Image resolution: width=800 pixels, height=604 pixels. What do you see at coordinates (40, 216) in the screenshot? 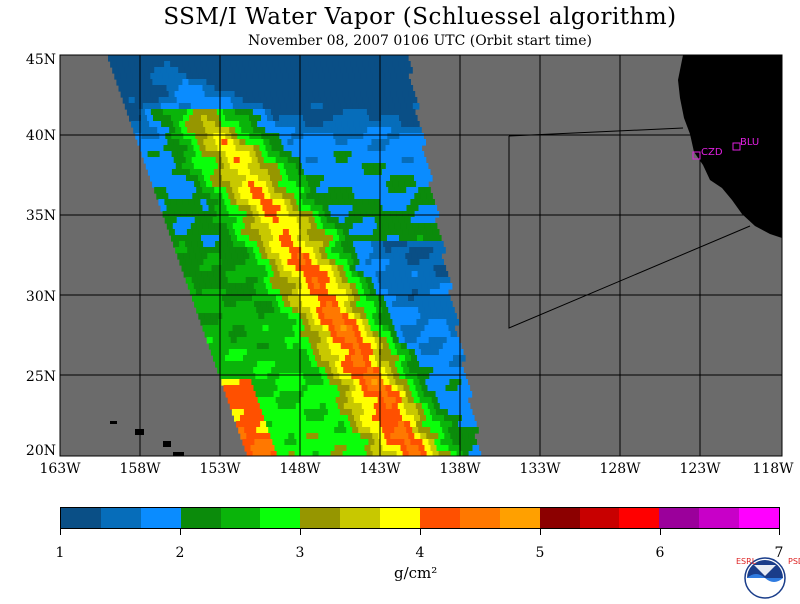
I see `lat-label-35n: 35N` at bounding box center [40, 216].